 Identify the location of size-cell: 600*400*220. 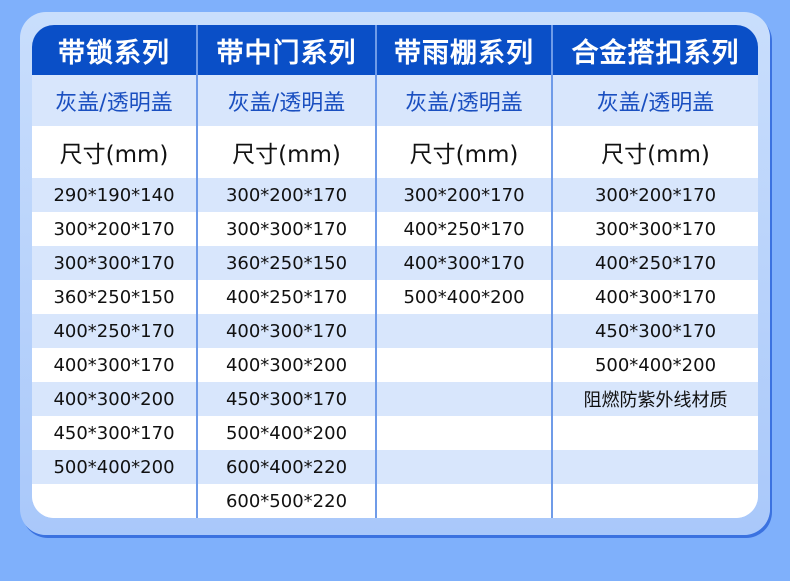
(286, 467).